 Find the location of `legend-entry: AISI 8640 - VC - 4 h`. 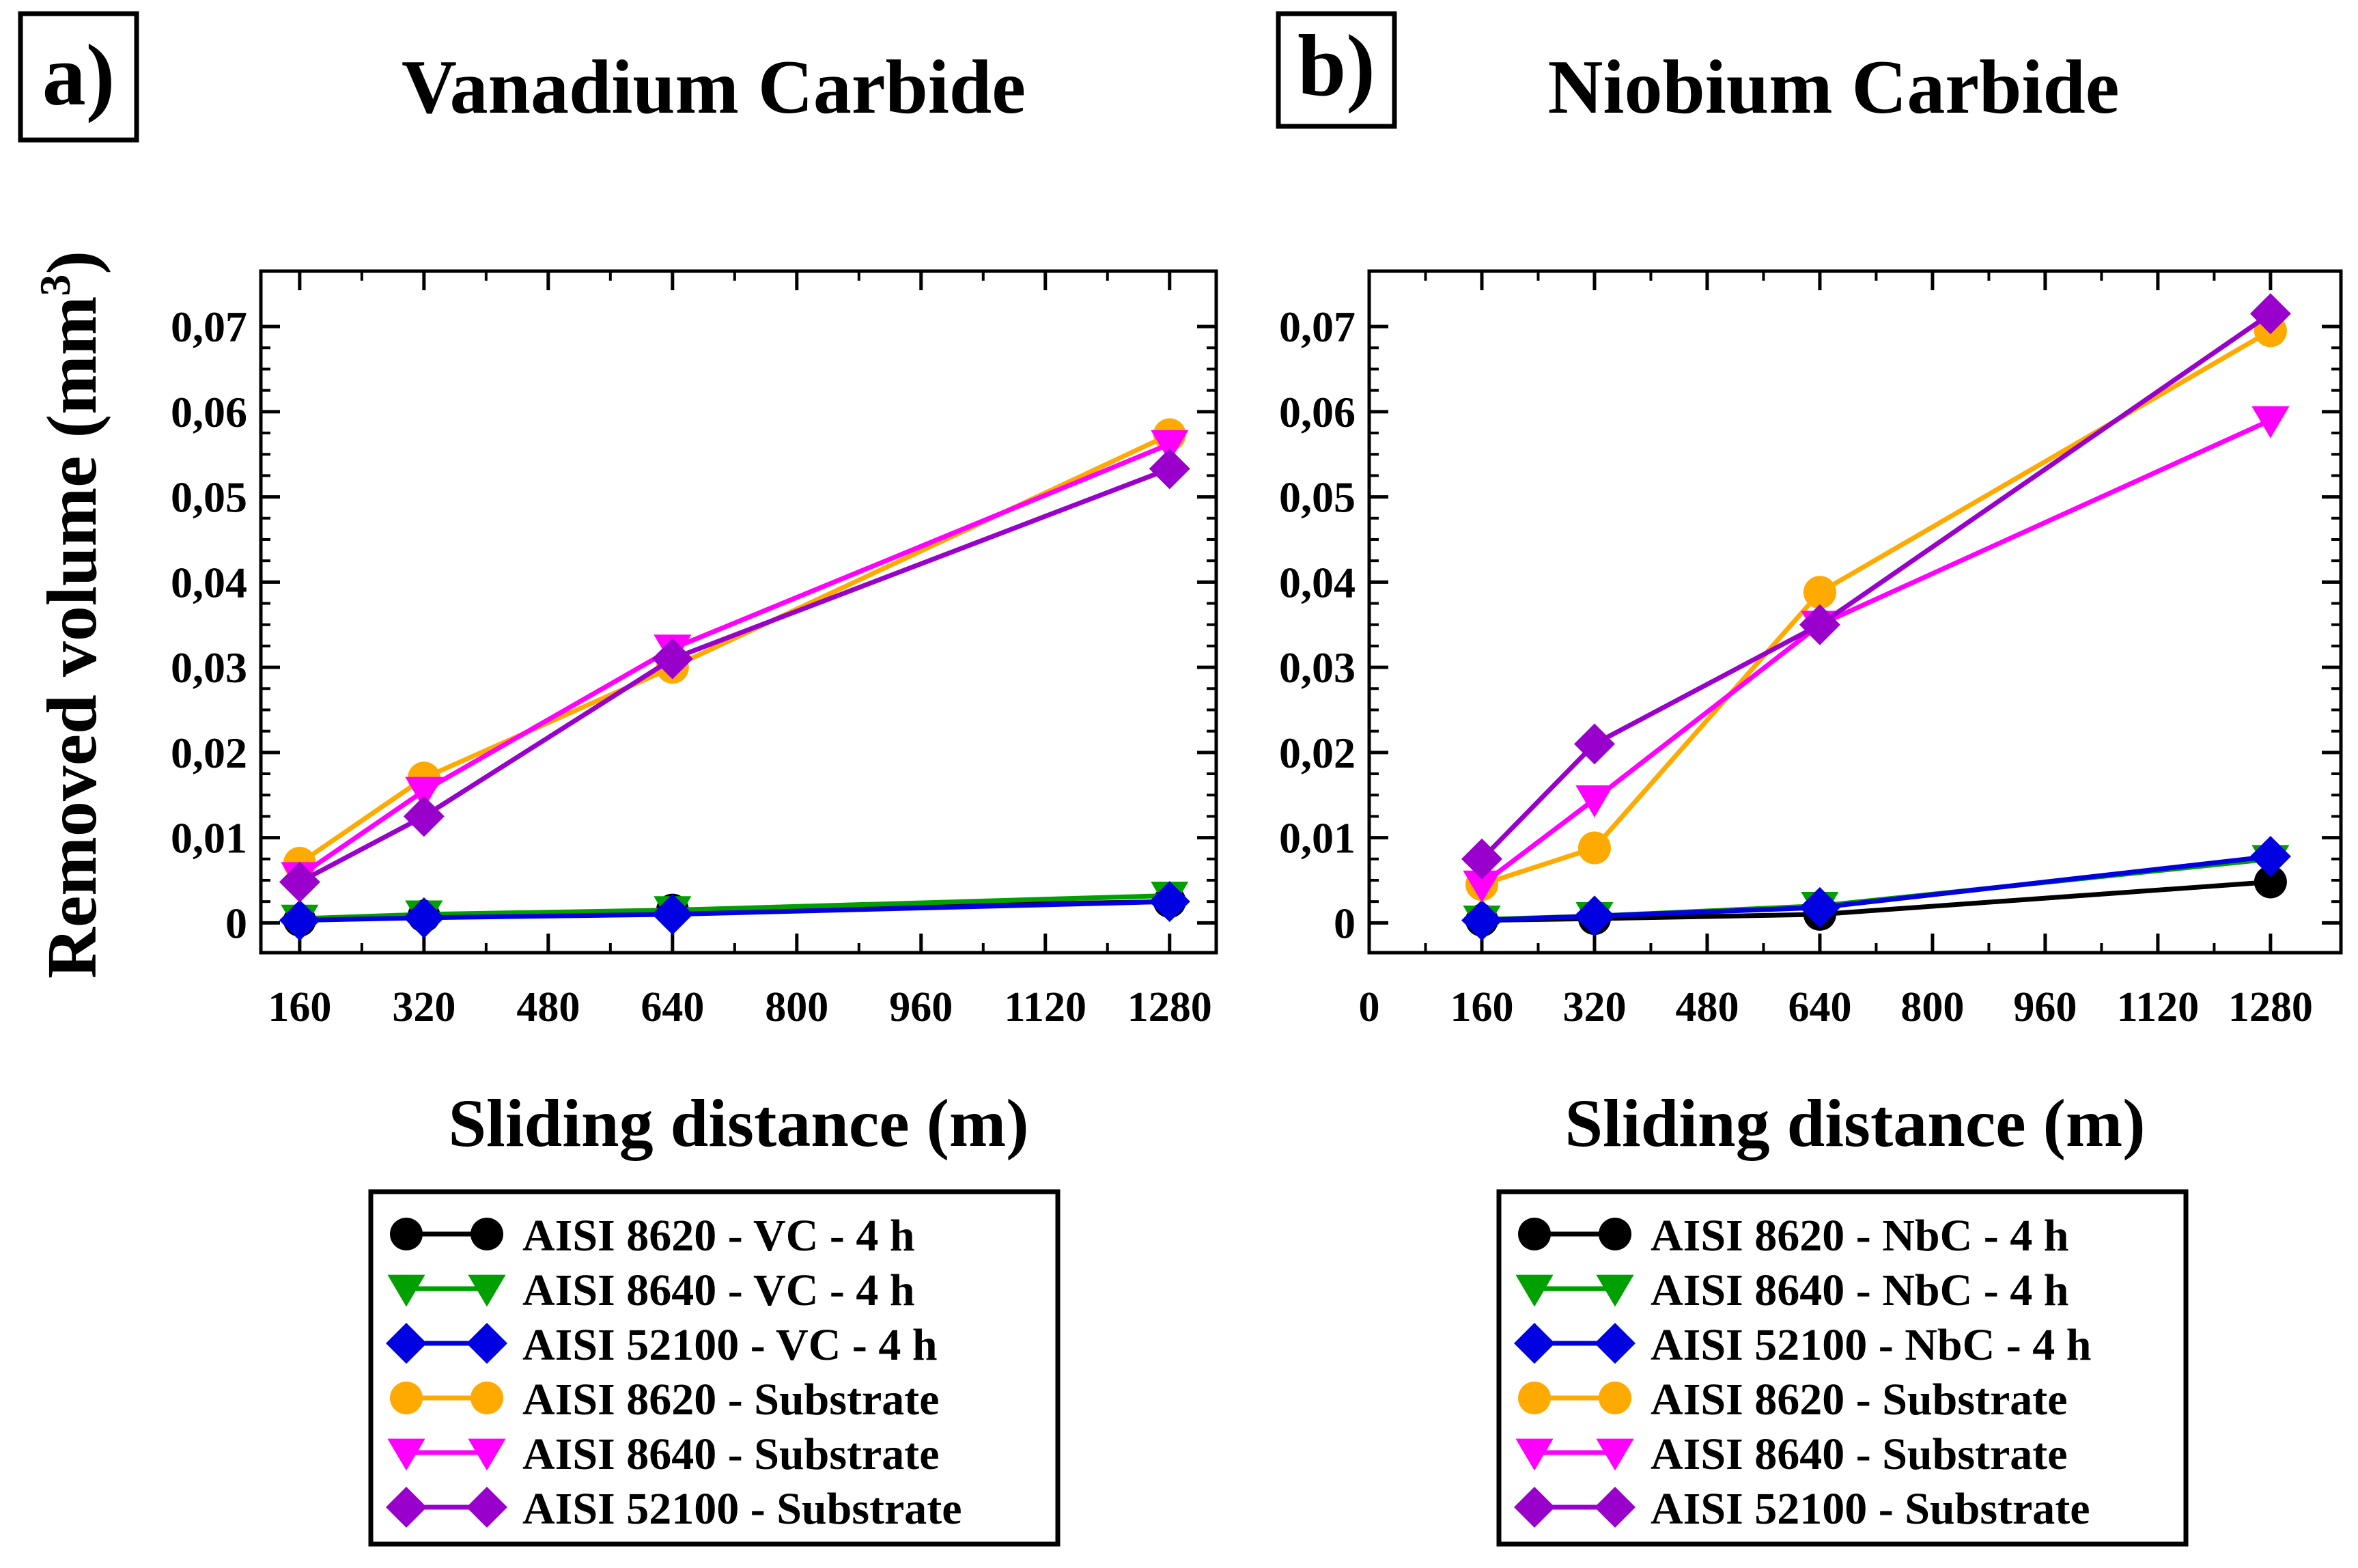

legend-entry: AISI 8640 - VC - 4 h is located at coordinates (718, 1290).